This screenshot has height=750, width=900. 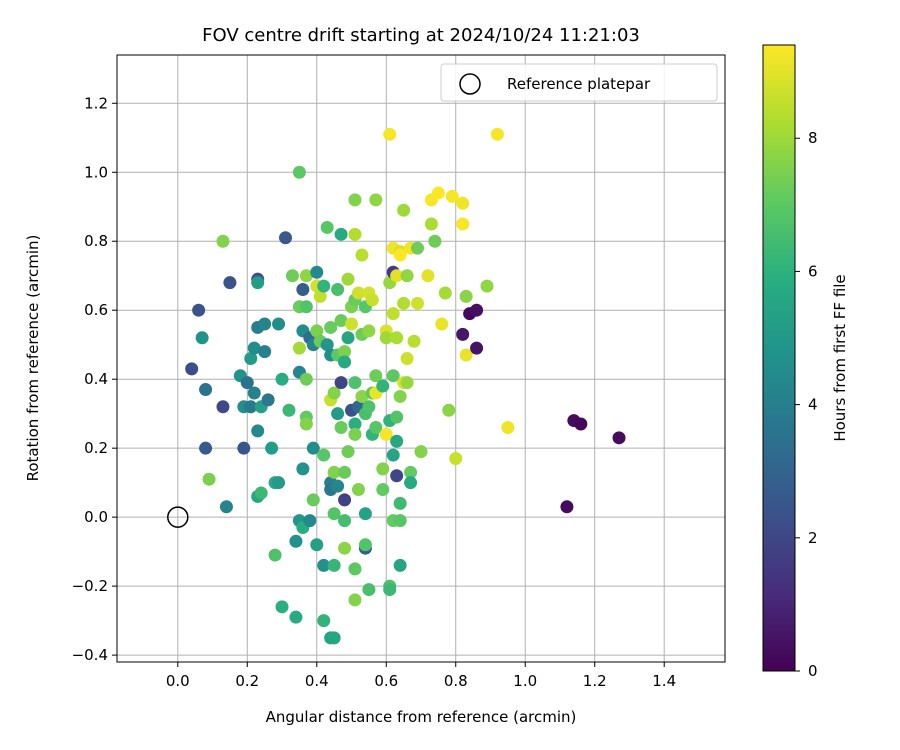 I want to click on reference-point, so click(x=178, y=517).